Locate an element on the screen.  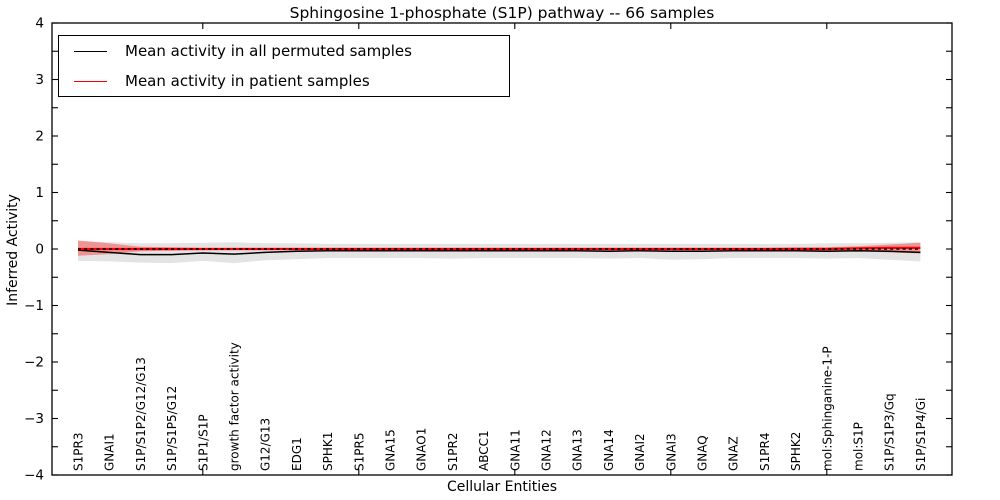
x-category-label: S1PR5 is located at coordinates (359, 452).